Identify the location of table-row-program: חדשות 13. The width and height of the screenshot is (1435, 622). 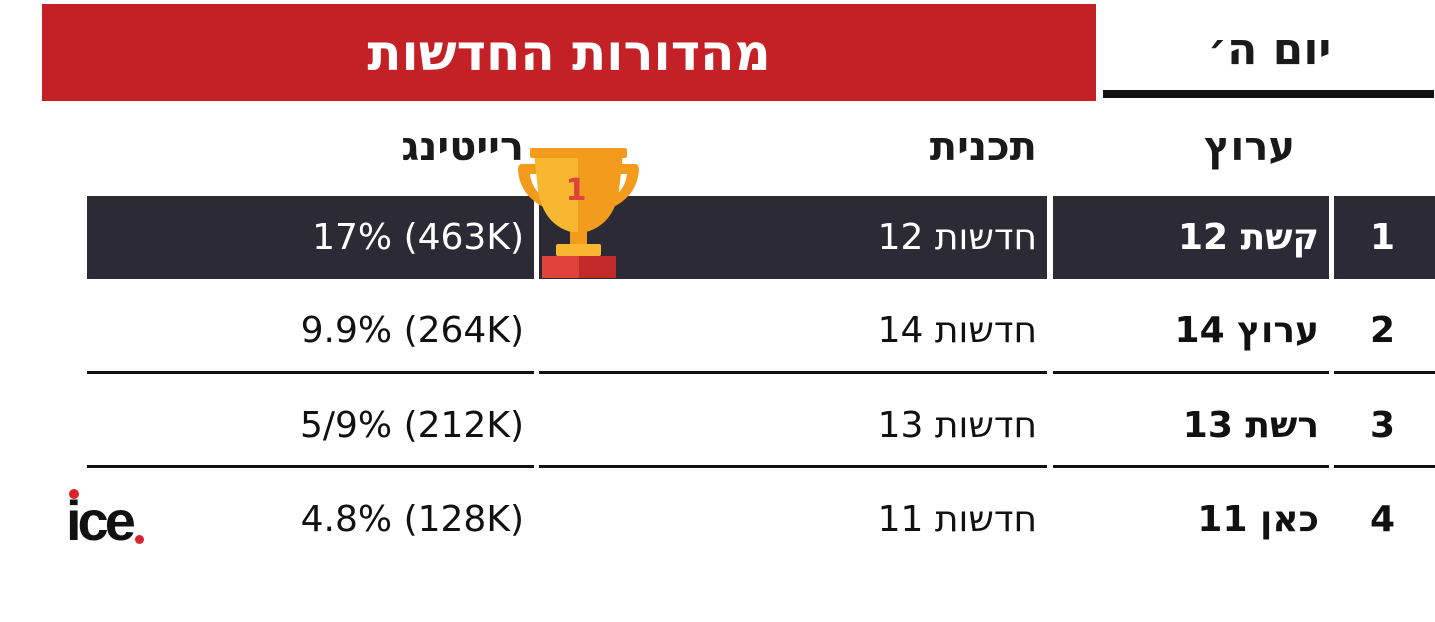
(957, 425).